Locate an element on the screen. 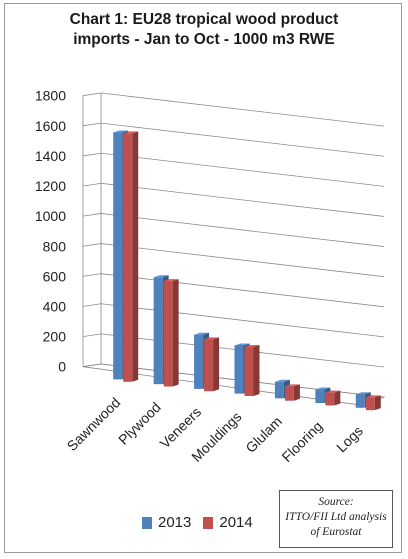 The height and width of the screenshot is (559, 408). chart-title-line-1: Chart 1: EU28 tropical wood product is located at coordinates (204, 19).